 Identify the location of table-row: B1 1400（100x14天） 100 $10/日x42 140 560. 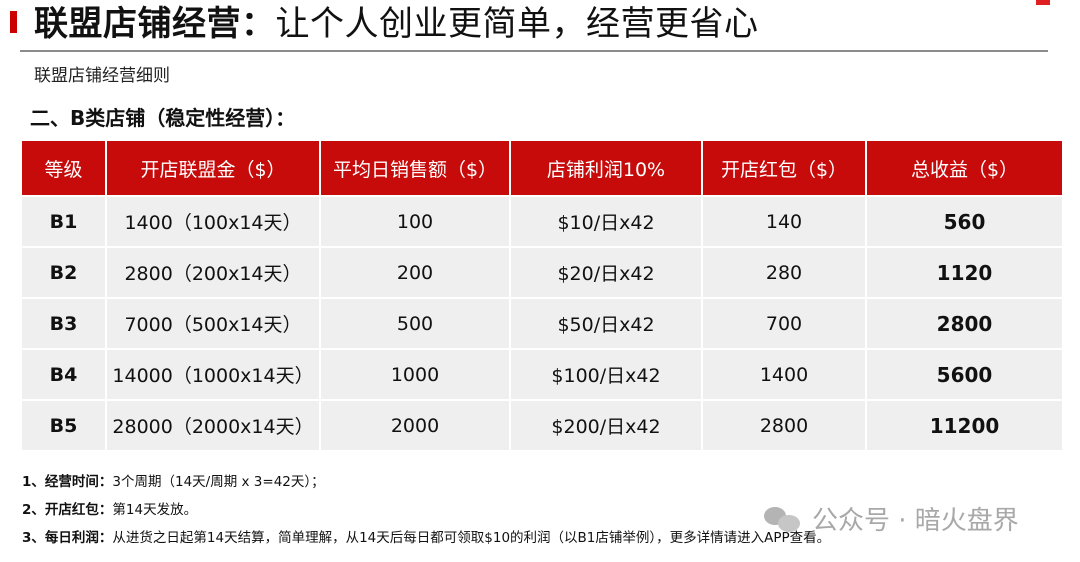
(542, 221).